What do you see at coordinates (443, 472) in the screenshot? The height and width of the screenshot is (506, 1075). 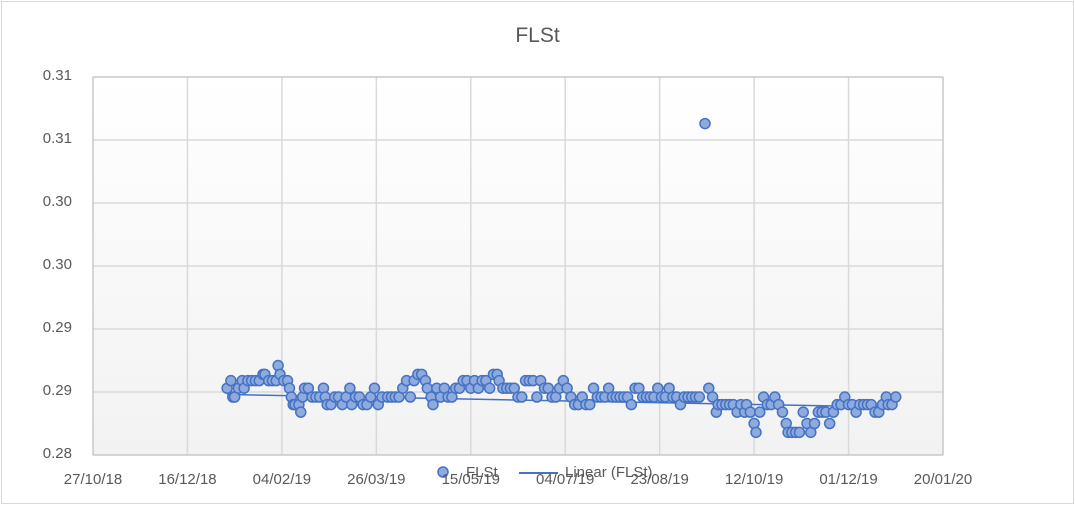 I see `legend-marker-icon` at bounding box center [443, 472].